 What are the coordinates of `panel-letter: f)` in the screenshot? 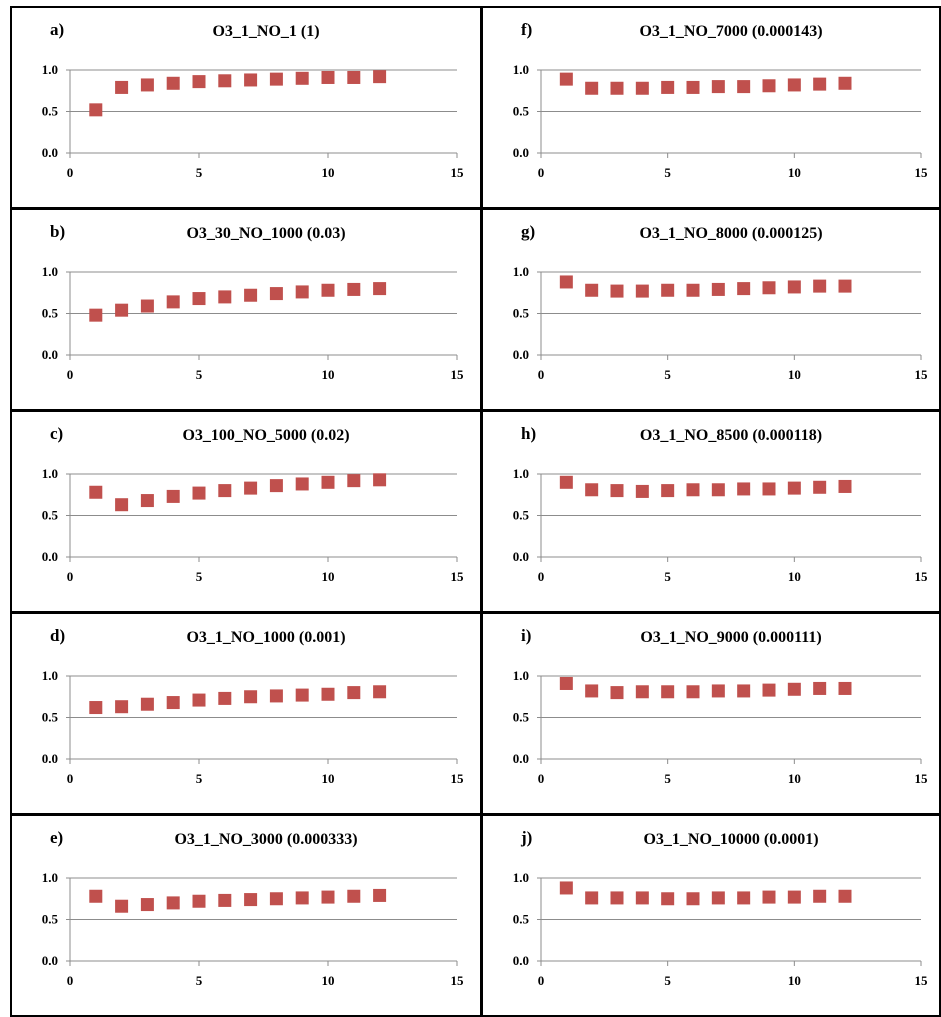 It's located at (527, 29).